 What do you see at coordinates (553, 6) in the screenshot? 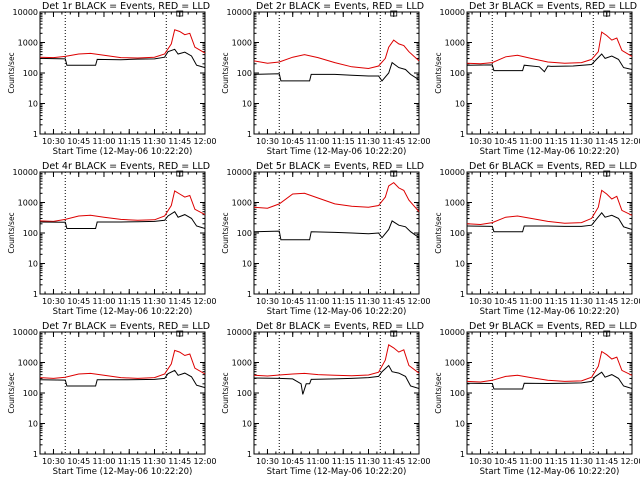
I see `panel-title: Det 3r BLACK = Events, RED = LLD` at bounding box center [553, 6].